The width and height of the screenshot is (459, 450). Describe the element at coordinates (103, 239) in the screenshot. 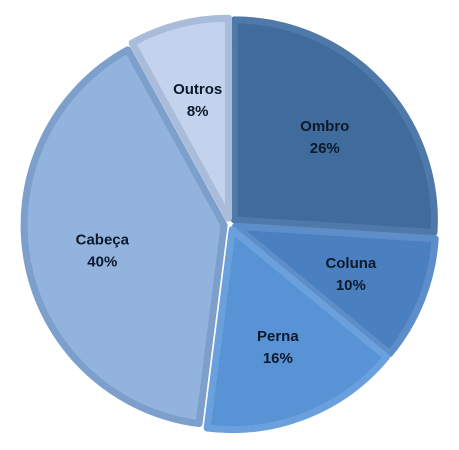

I see `slice-label-cabeca: Cabeça` at that location.